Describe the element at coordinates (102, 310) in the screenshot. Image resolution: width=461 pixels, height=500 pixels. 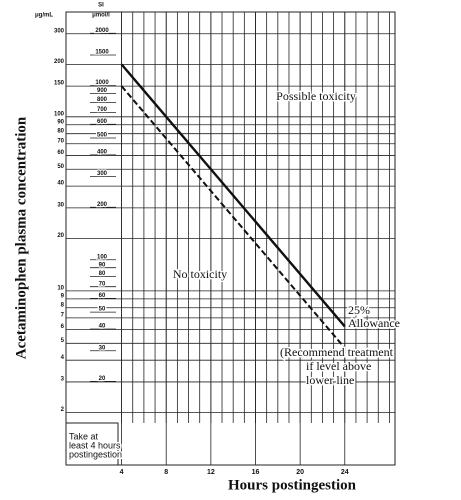
I see `y2-tick-label: 50` at that location.